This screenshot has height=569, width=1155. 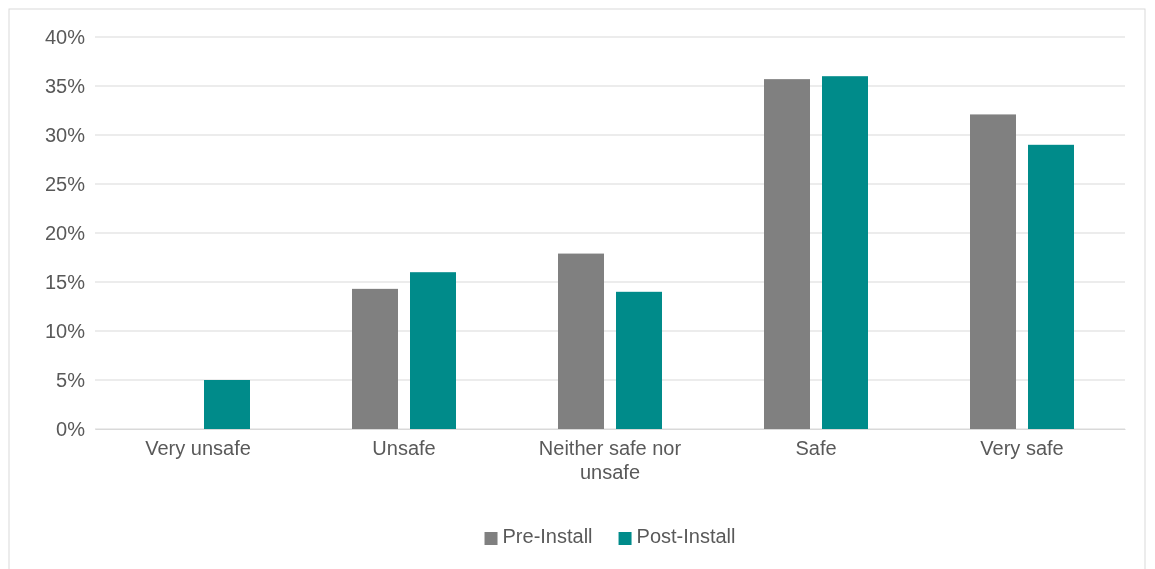 What do you see at coordinates (686, 536) in the screenshot?
I see `legend-label: Post-Install` at bounding box center [686, 536].